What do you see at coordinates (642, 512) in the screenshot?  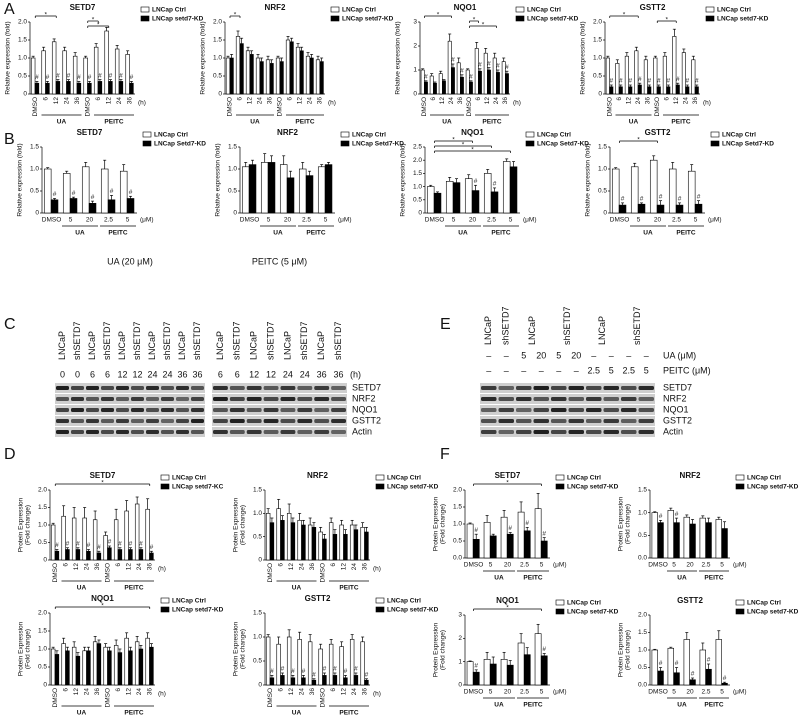 I see `y-tick-label: 1.0` at bounding box center [642, 512].